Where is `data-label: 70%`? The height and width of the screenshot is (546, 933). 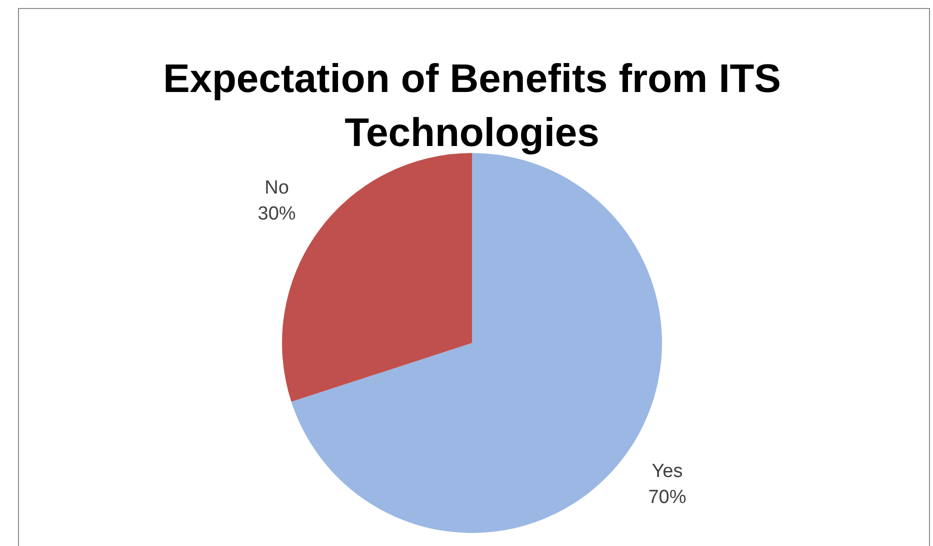
data-label: 70% is located at coordinates (667, 497).